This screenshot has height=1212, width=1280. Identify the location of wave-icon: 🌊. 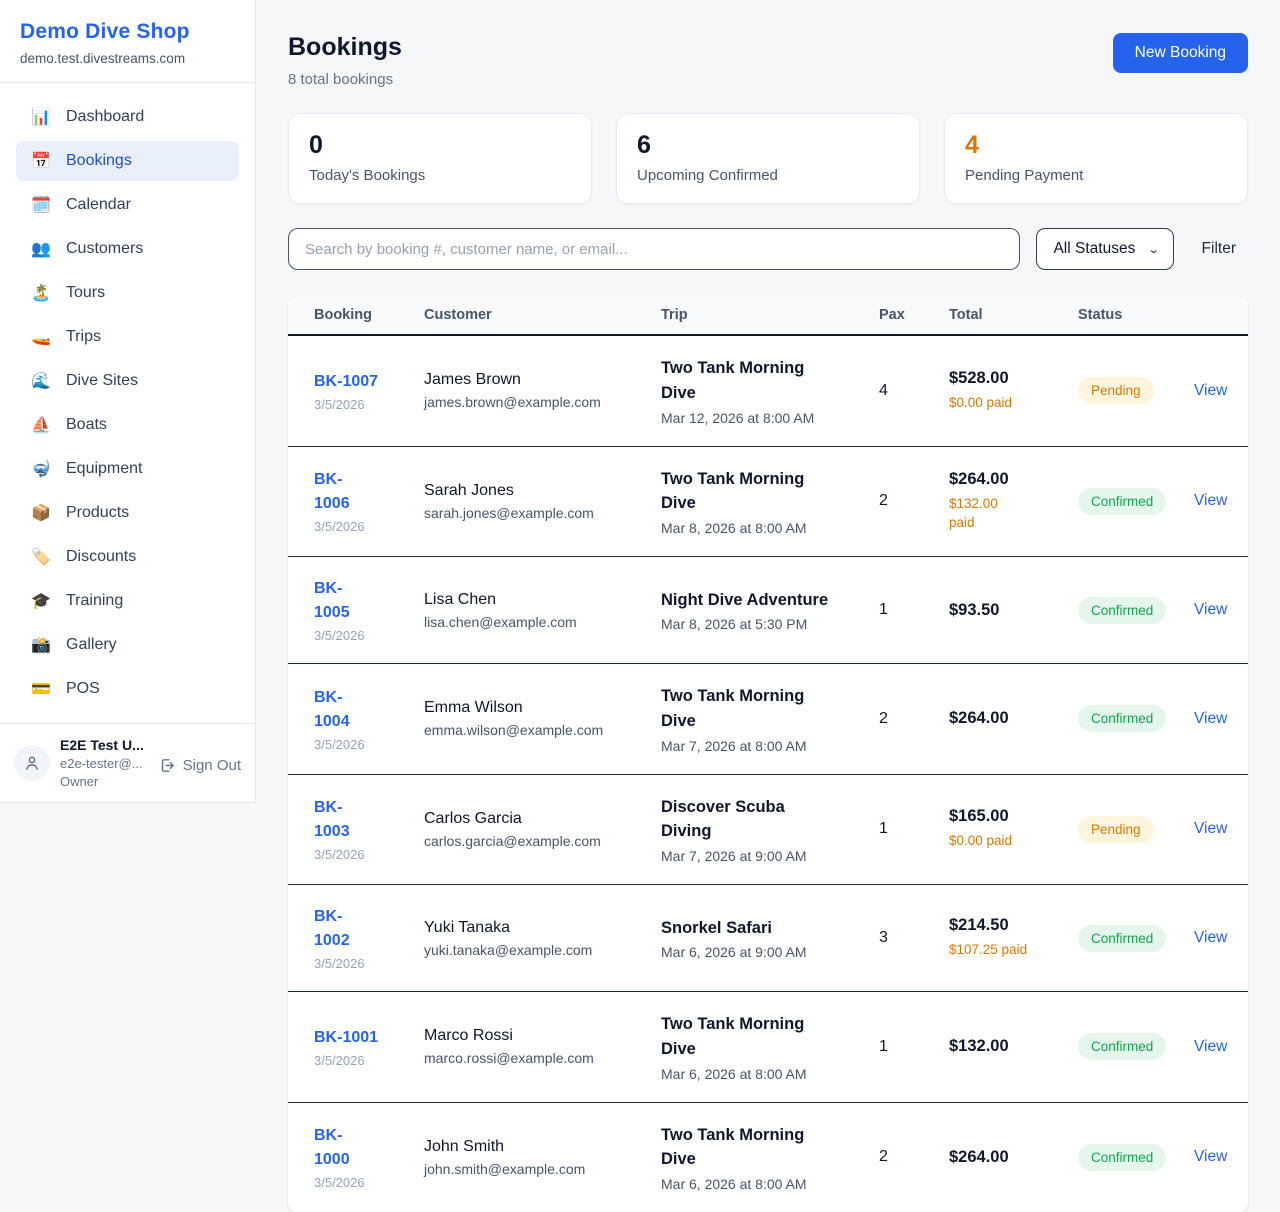
(41, 381).